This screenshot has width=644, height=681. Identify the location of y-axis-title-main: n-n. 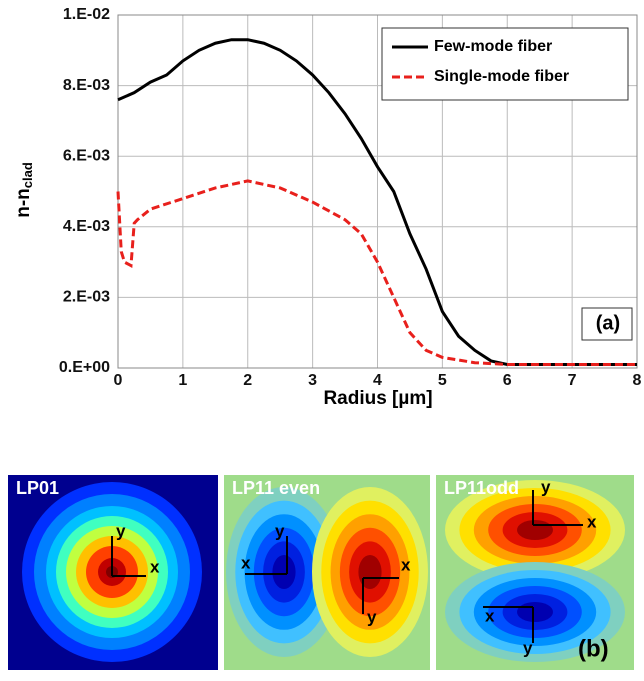
(23, 203).